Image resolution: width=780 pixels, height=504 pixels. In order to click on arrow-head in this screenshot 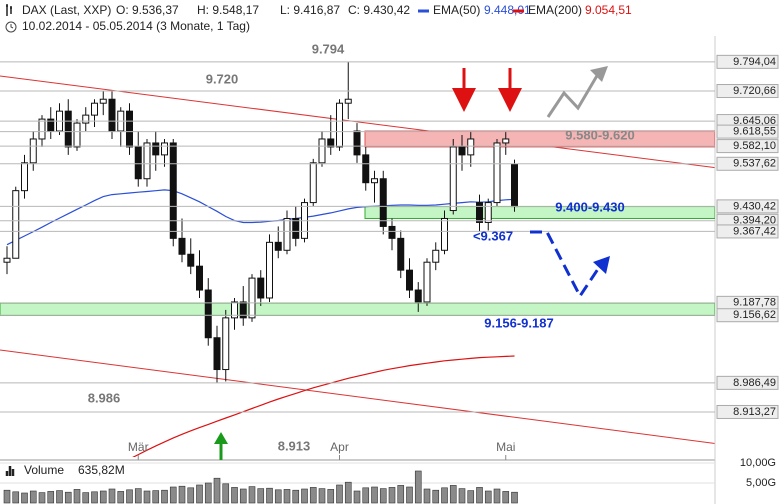, I will do `click(599, 74)`.